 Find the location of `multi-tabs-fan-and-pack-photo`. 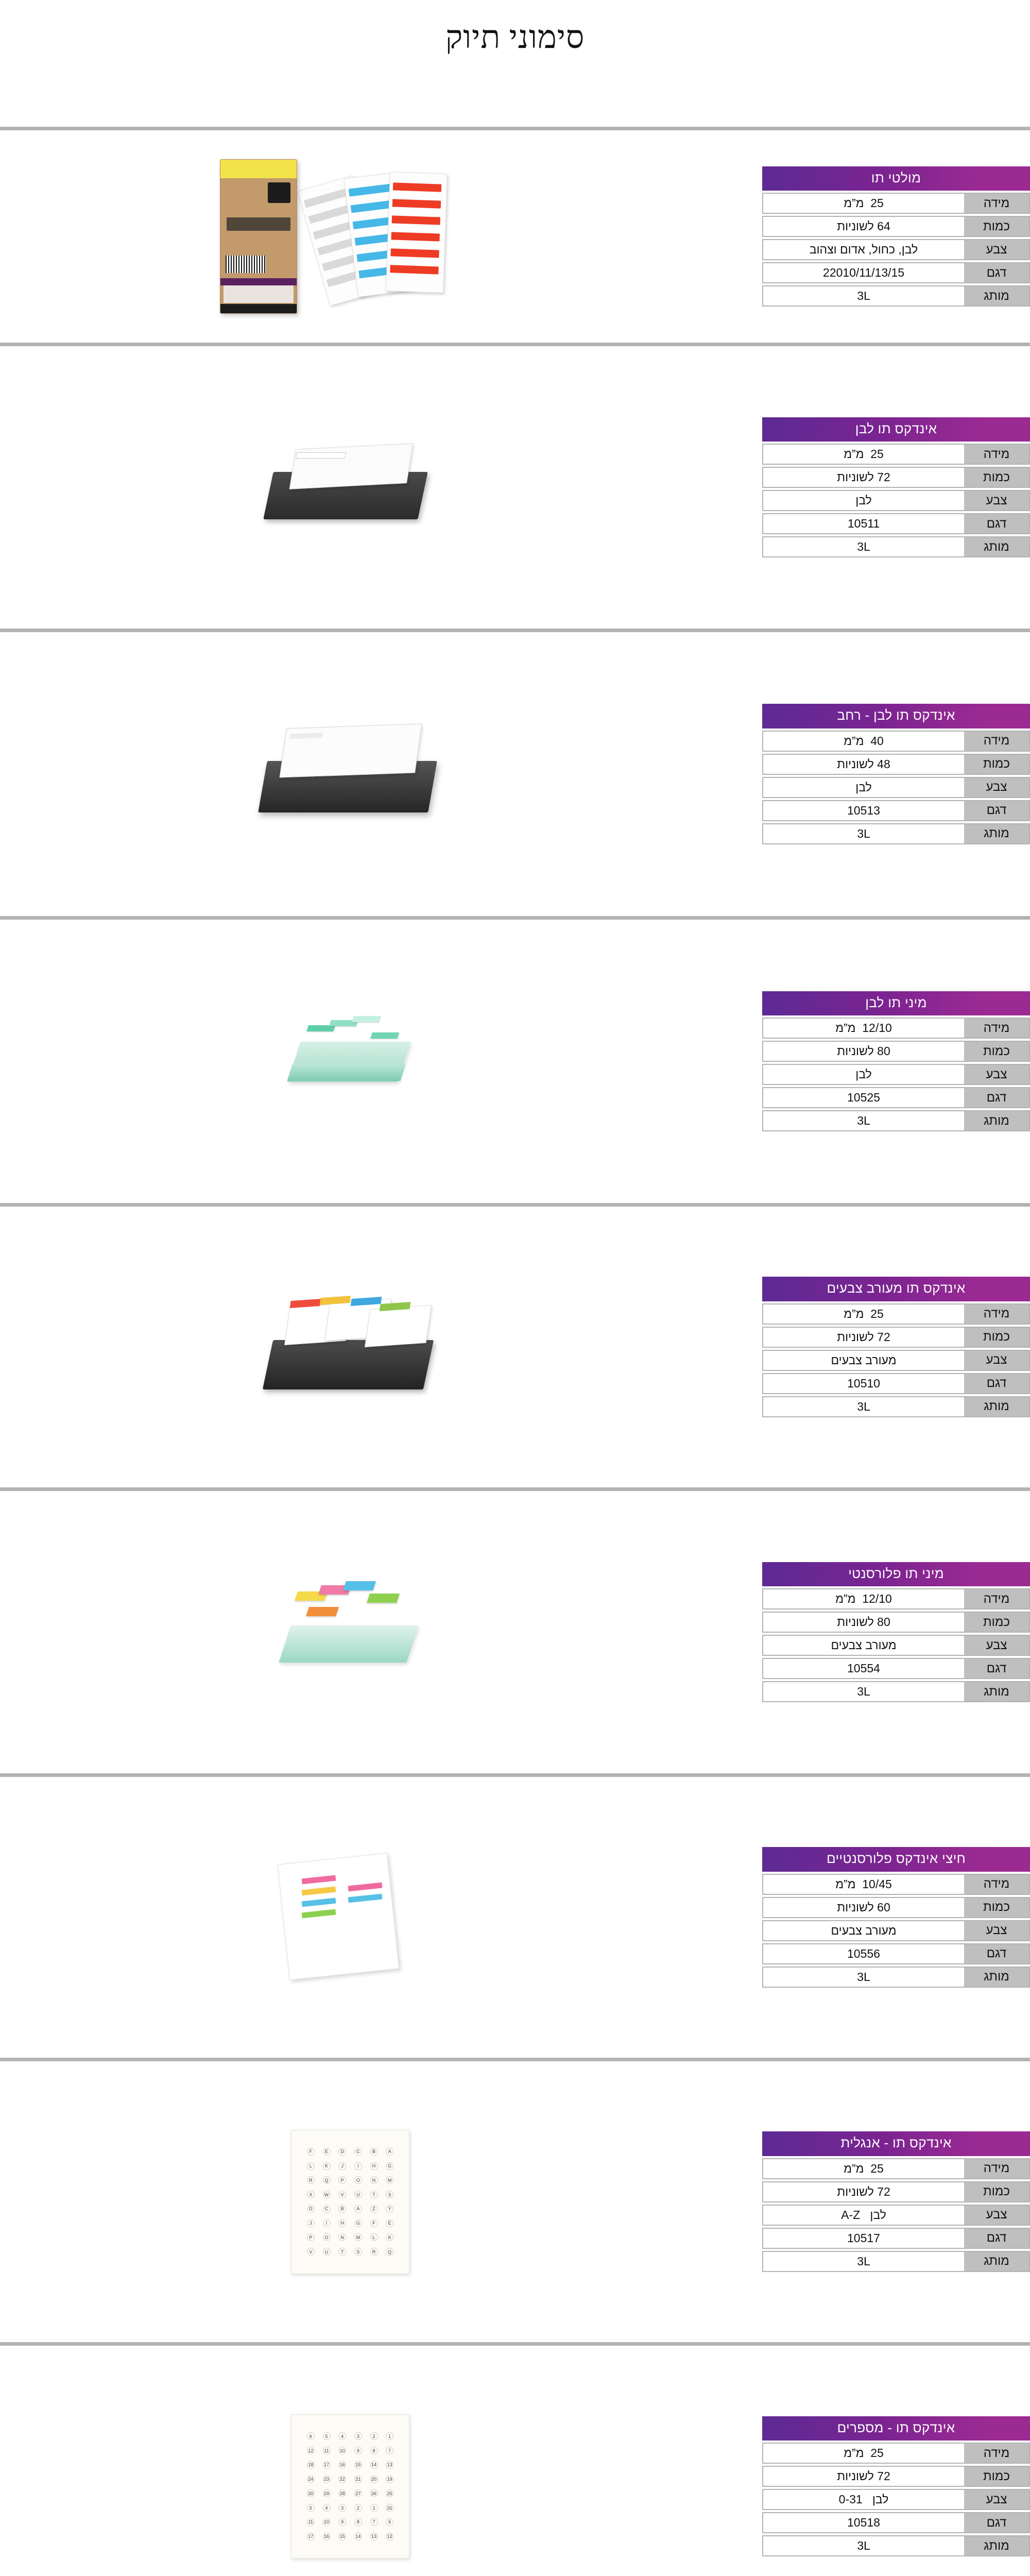

multi-tabs-fan-and-pack-photo is located at coordinates (350, 236).